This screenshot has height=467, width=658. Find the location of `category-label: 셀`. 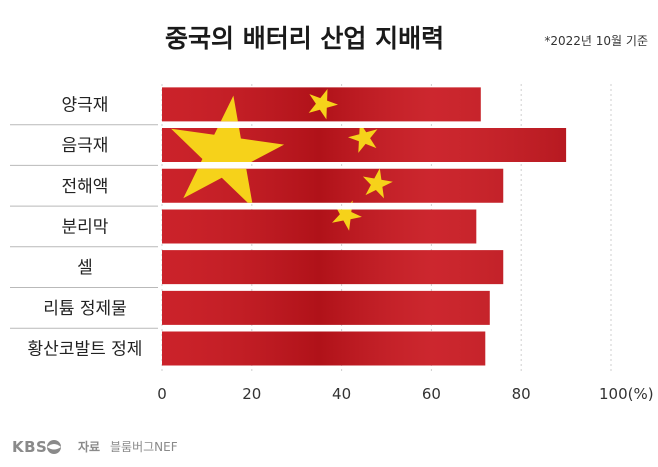

category-label: 셀 is located at coordinates (85, 268).